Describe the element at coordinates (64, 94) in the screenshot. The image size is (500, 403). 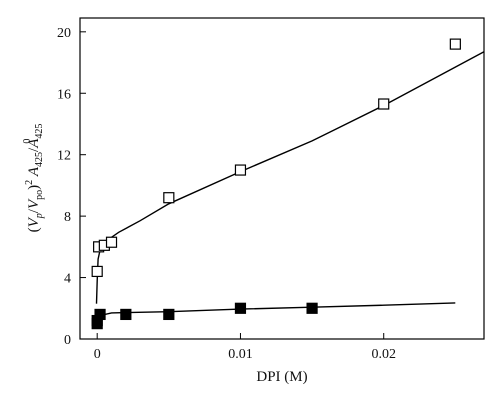
I see `y-tick-label: 16` at that location.